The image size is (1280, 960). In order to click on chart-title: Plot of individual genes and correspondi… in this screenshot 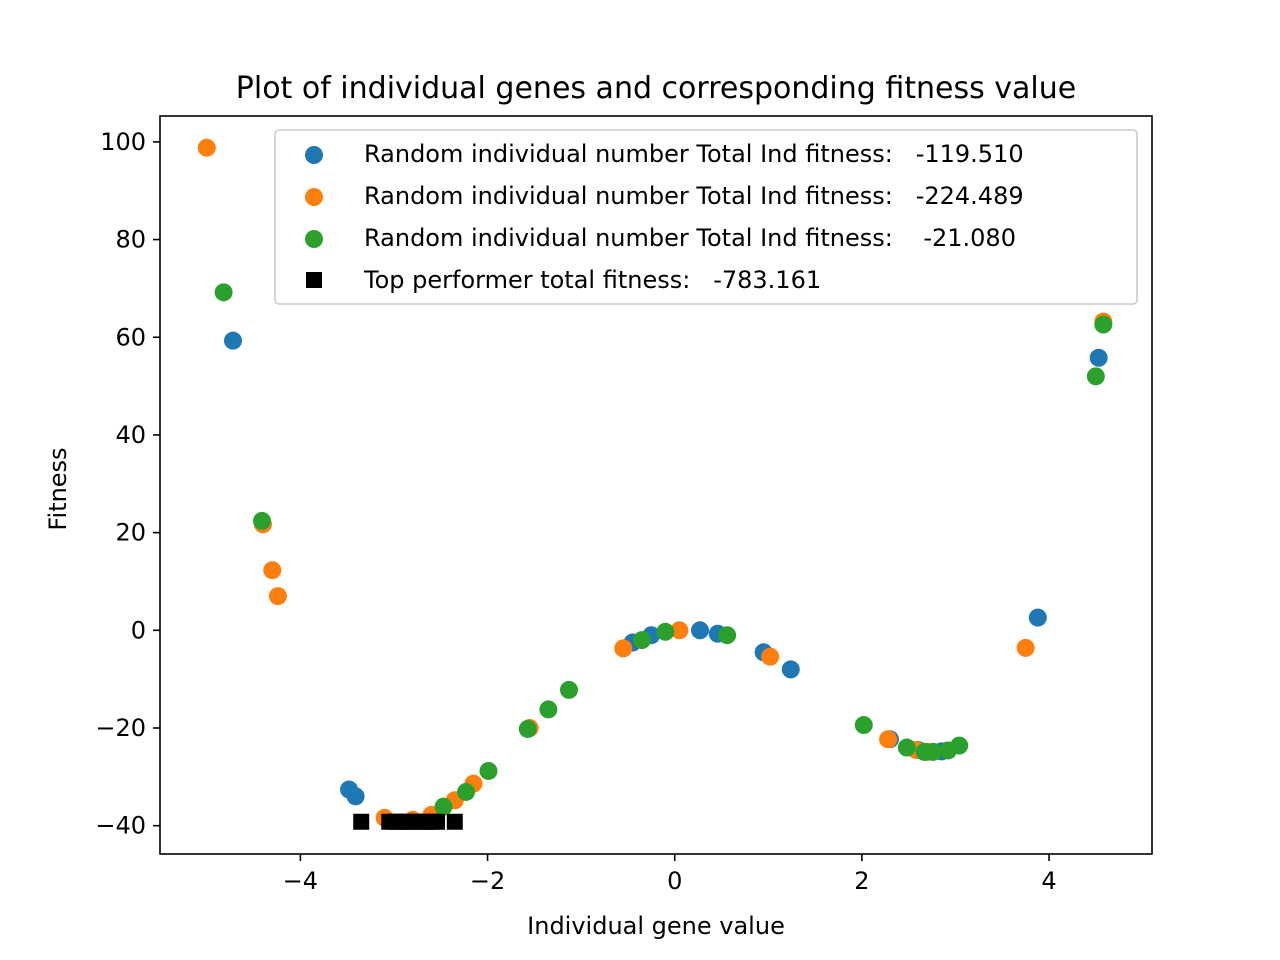, I will do `click(656, 88)`.